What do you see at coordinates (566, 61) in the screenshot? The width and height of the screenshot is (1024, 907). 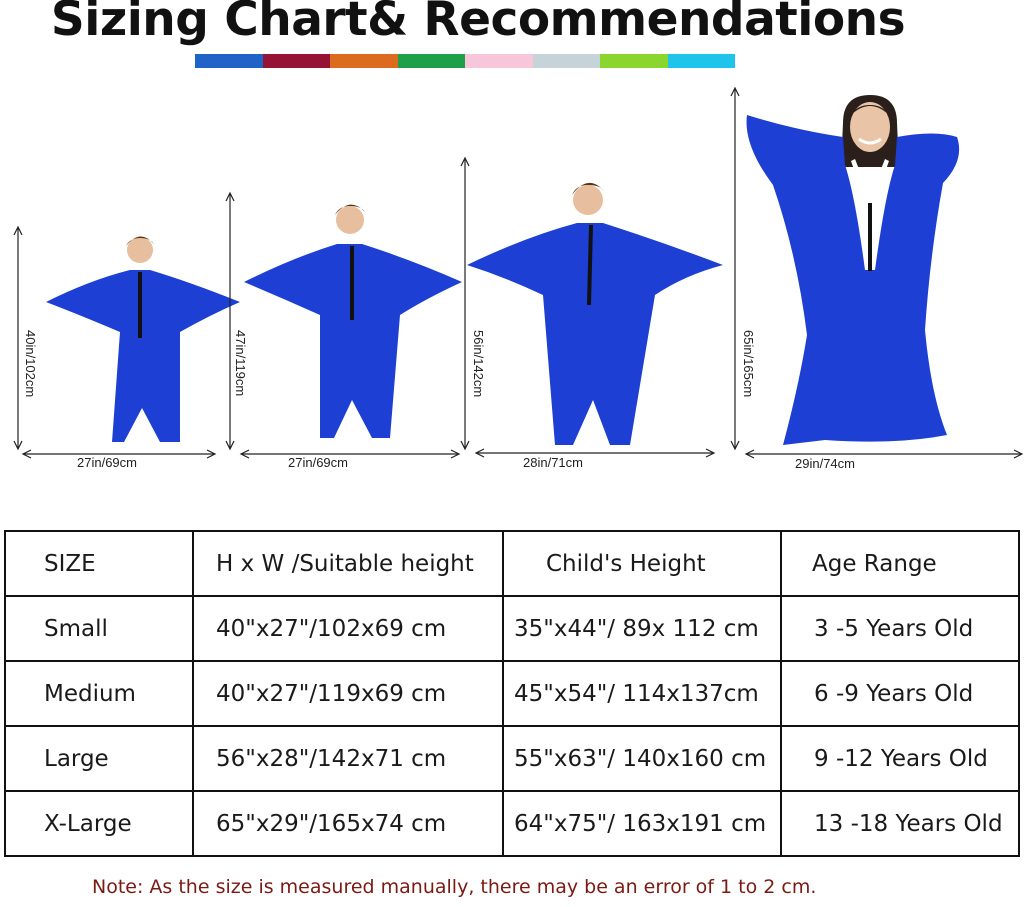 I see `swatch-gray` at bounding box center [566, 61].